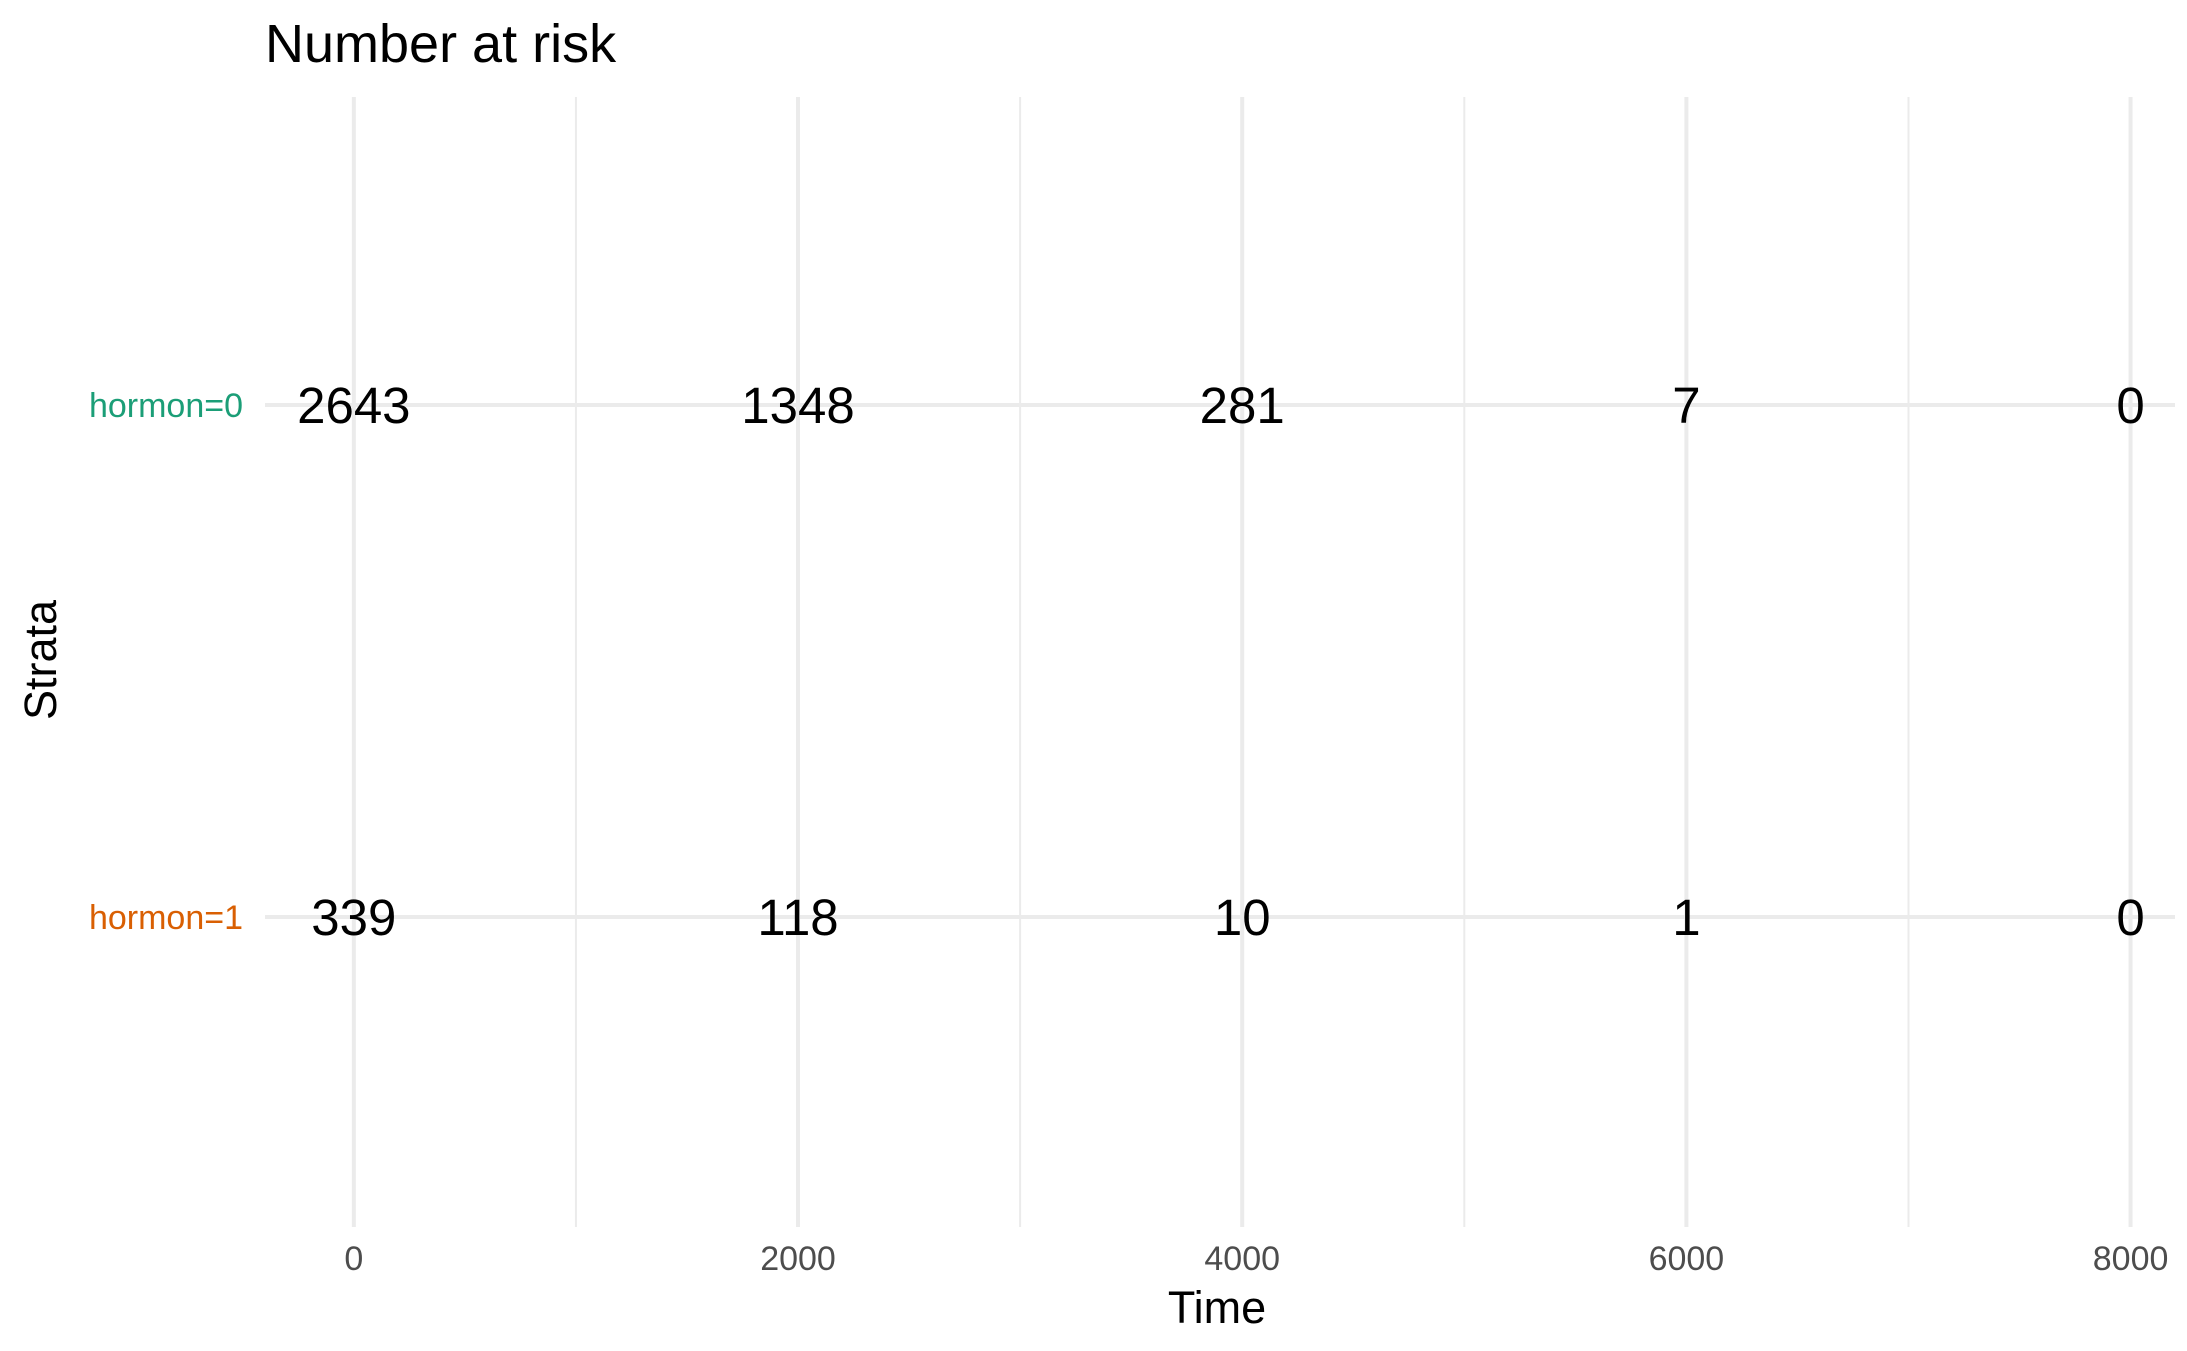 Image resolution: width=2187 pixels, height=1351 pixels. I want to click on x-tick-label: 2000, so click(798, 1259).